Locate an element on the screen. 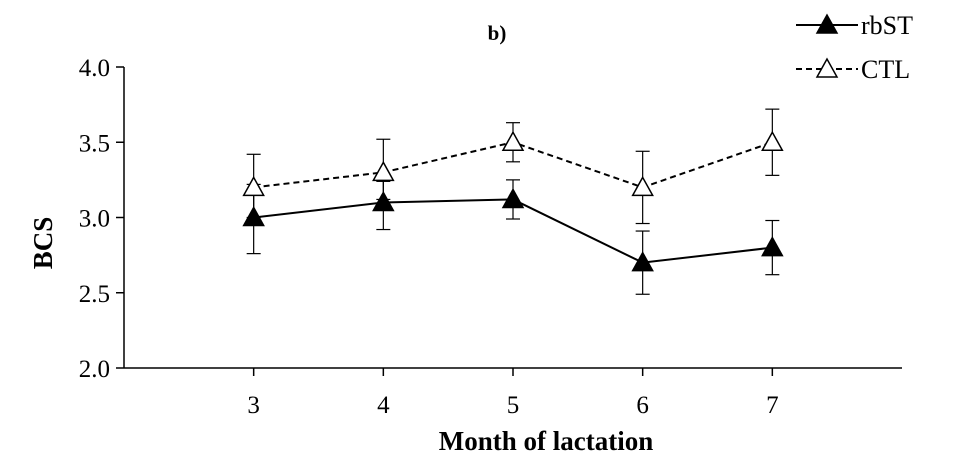 This screenshot has height=474, width=959. x-ticks: 3 4 5 6 7 is located at coordinates (513, 393).